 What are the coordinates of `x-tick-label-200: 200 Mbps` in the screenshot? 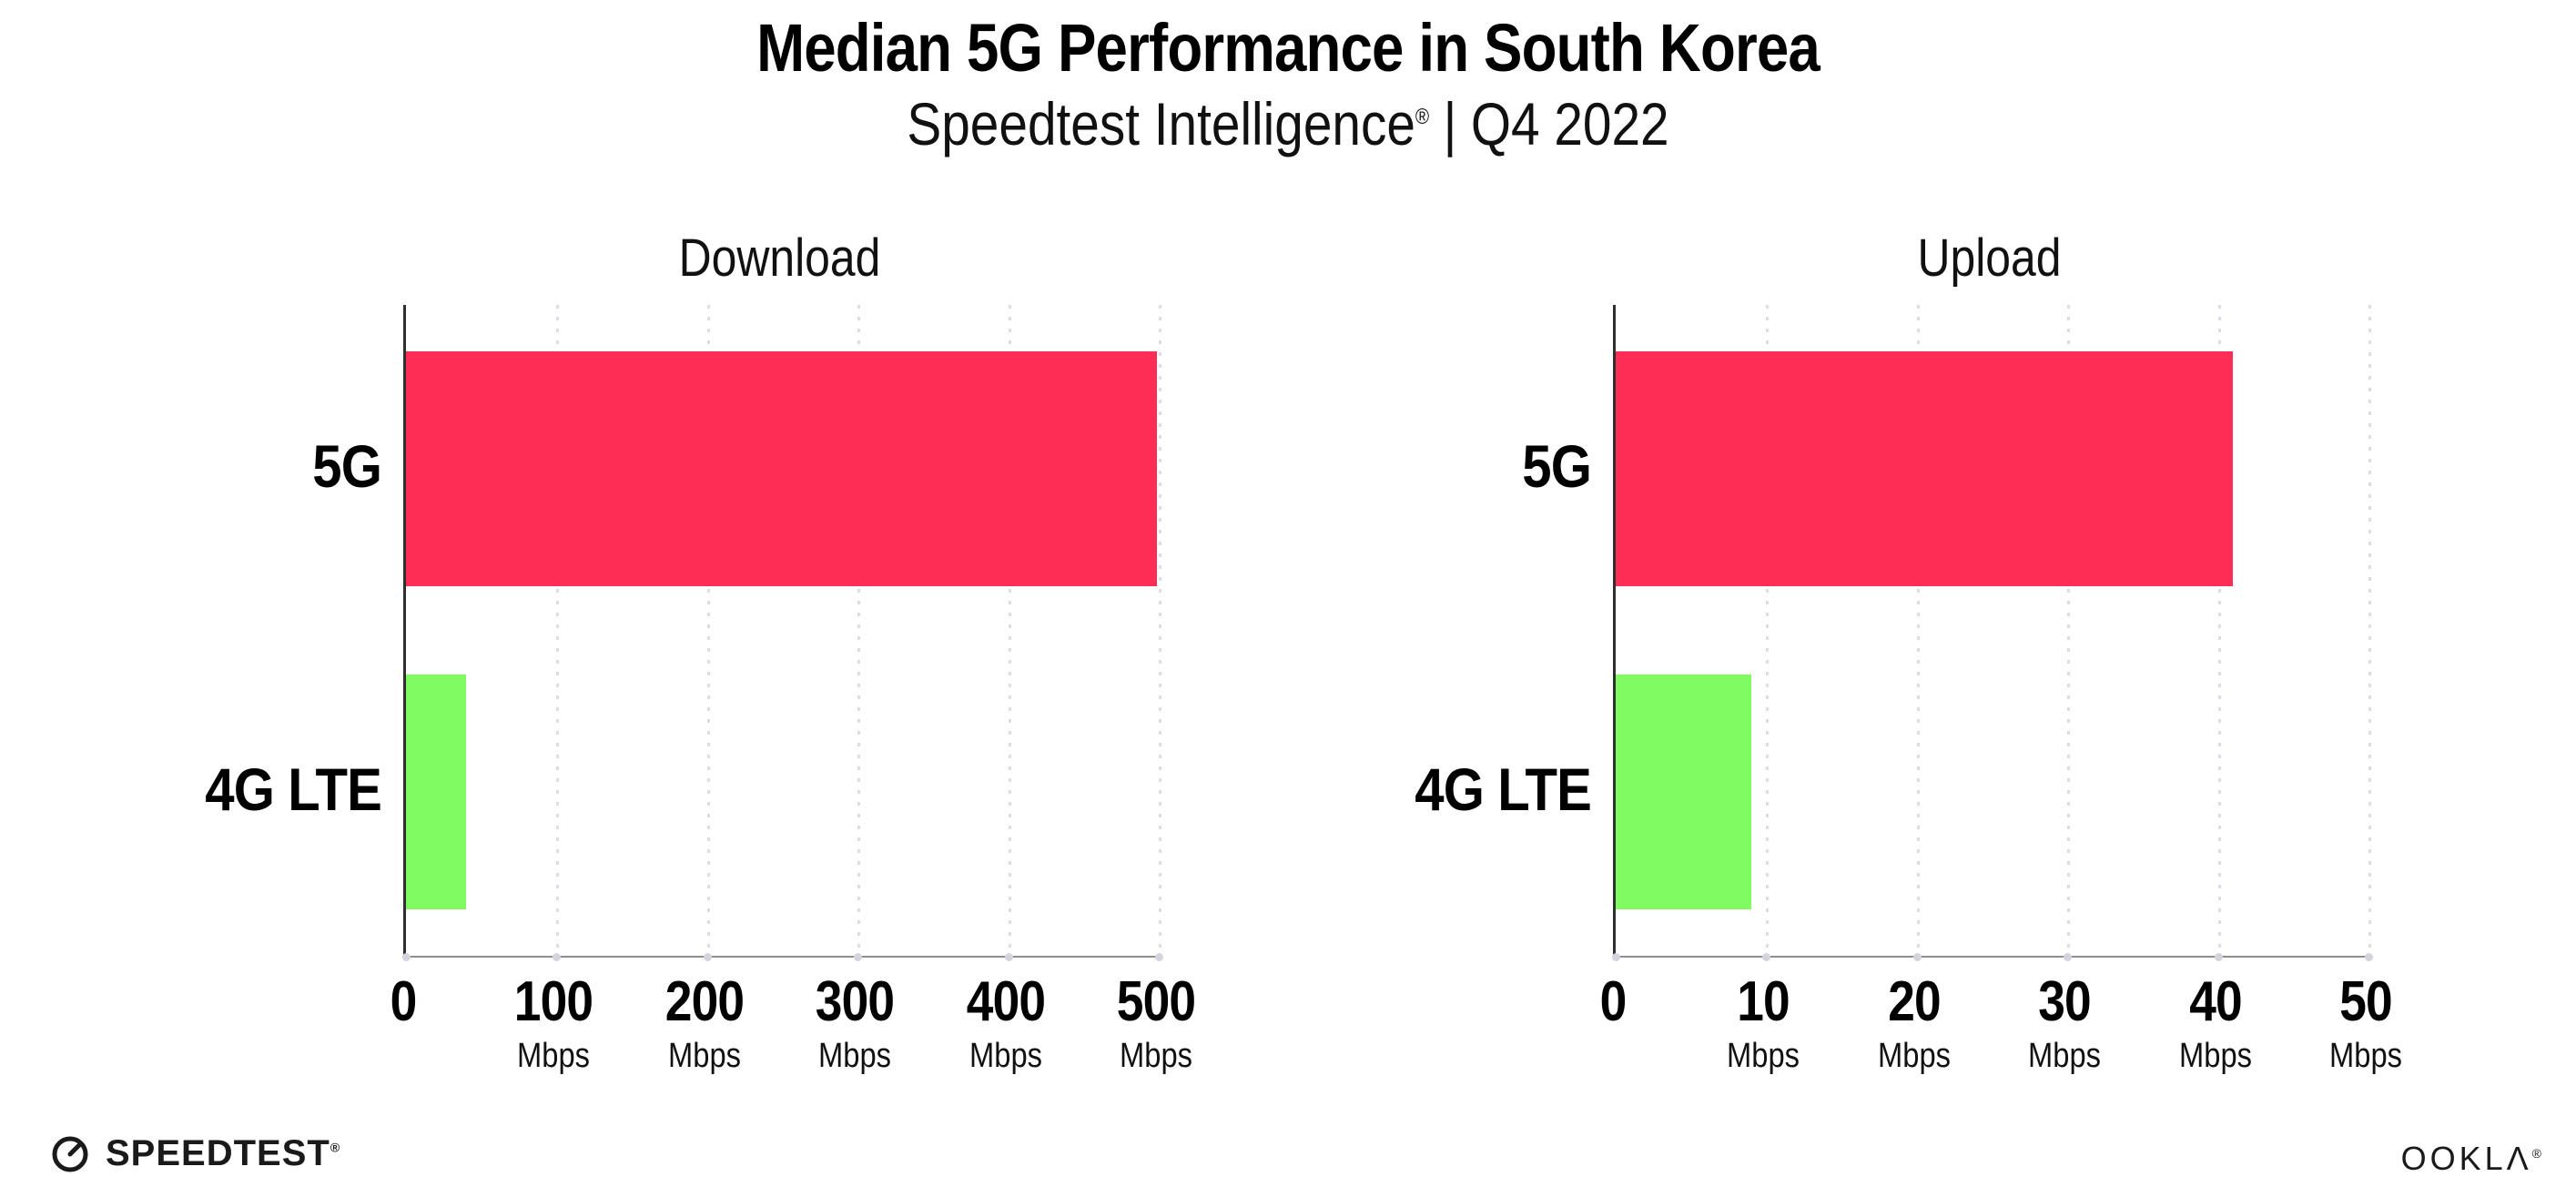 It's located at (704, 1024).